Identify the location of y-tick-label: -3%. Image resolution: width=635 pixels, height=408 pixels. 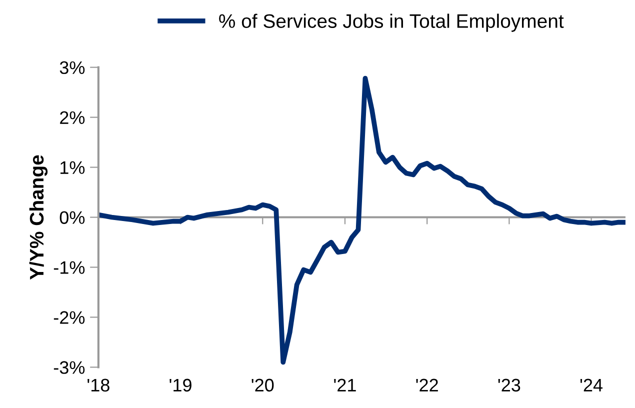
(69, 367).